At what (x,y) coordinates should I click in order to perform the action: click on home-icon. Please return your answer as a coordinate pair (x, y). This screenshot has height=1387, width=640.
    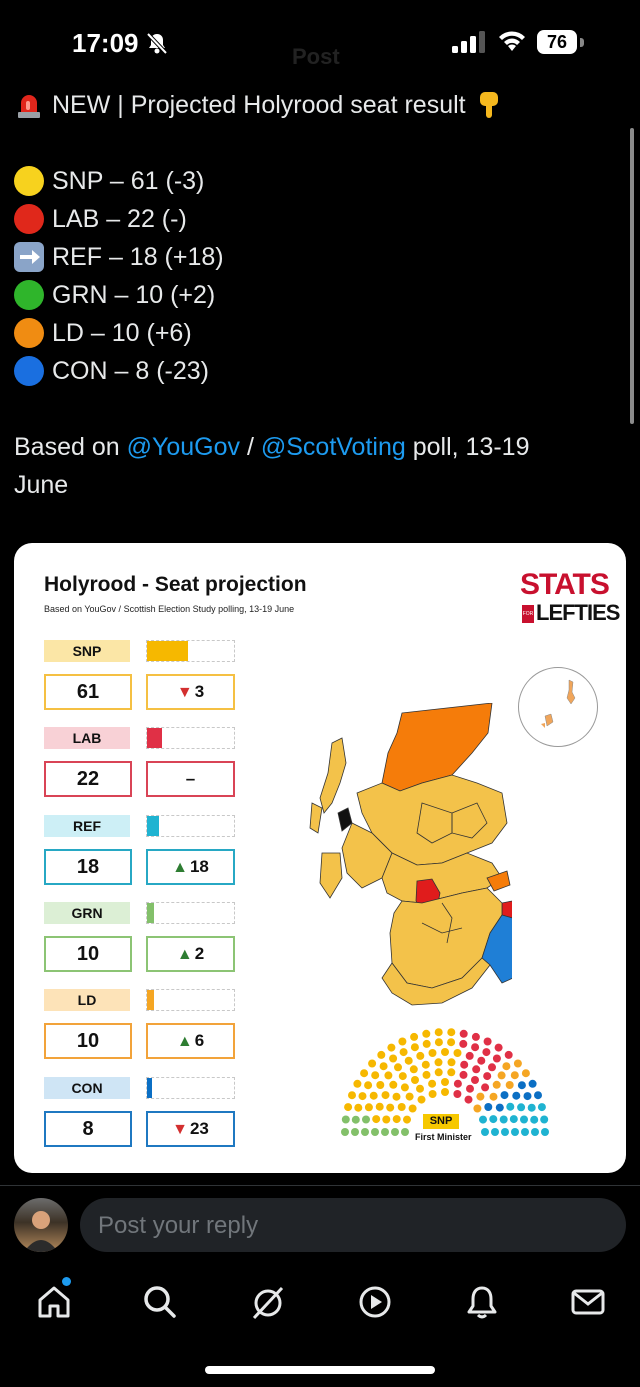
    Looking at the image, I should click on (54, 1302).